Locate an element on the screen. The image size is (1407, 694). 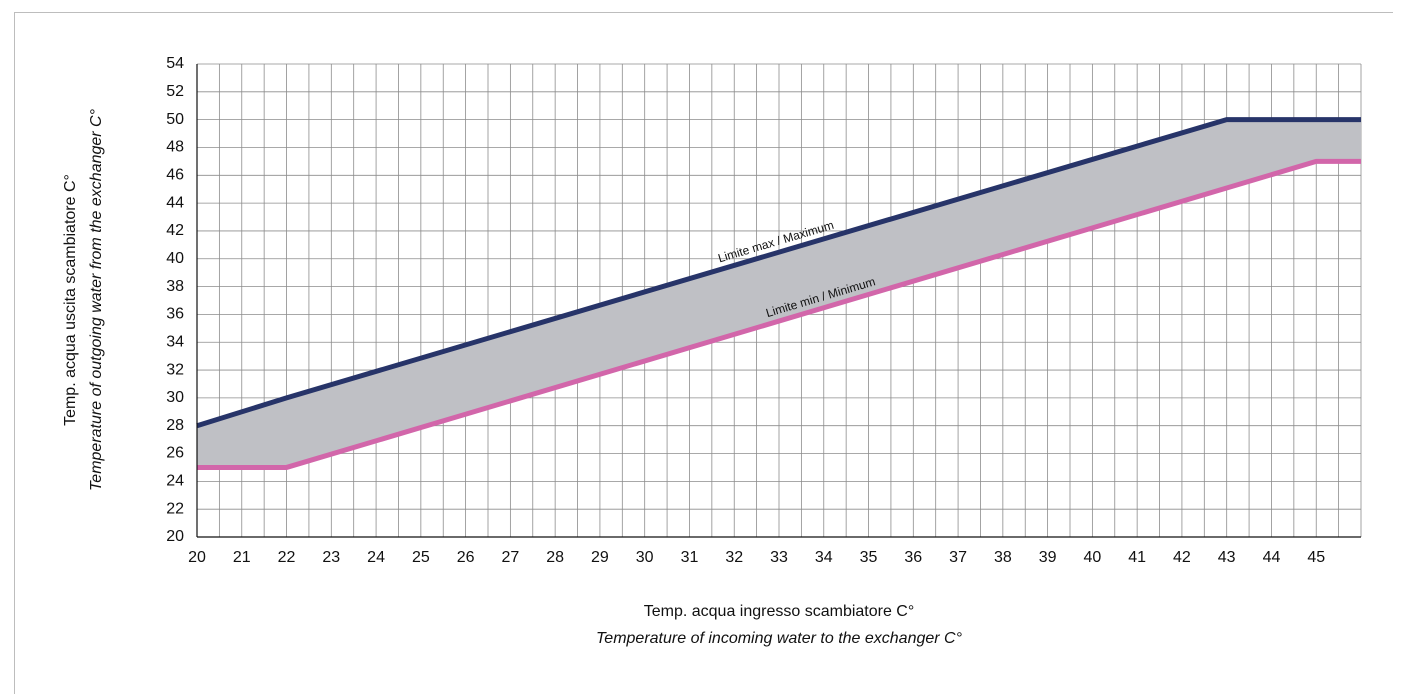
x-tick-label: 45 is located at coordinates (1316, 557).